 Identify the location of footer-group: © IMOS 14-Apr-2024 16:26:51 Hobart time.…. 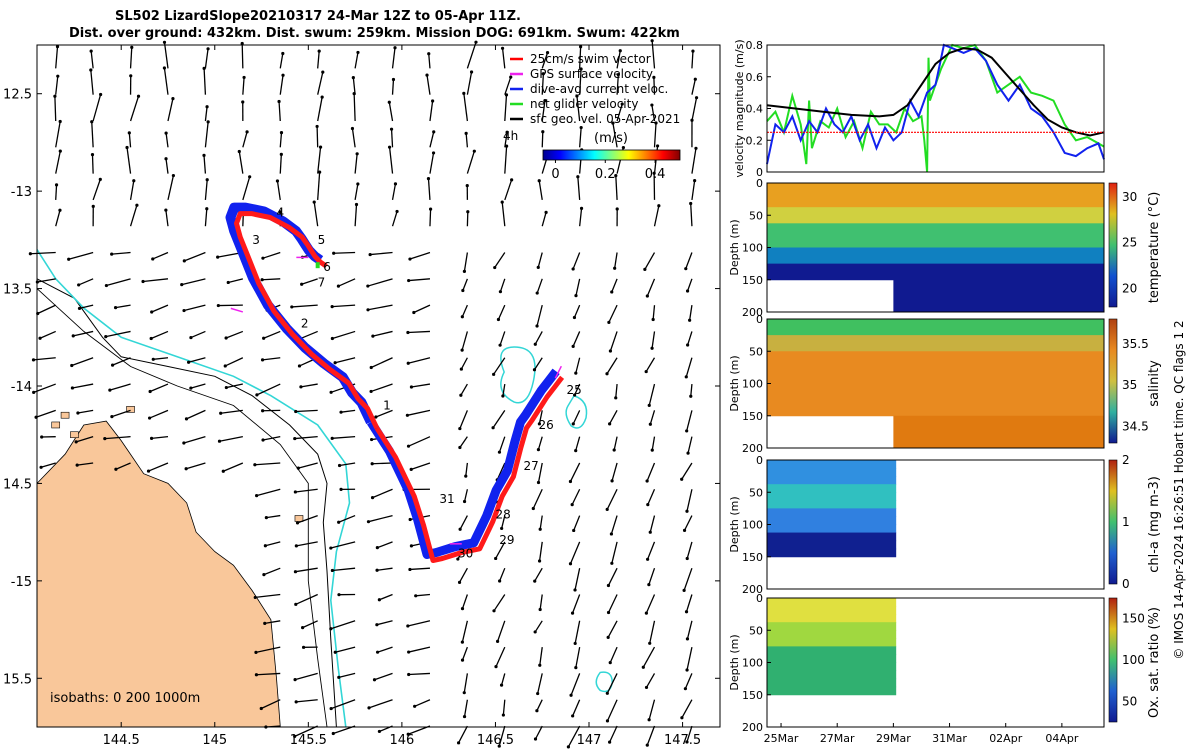
(1179, 489).